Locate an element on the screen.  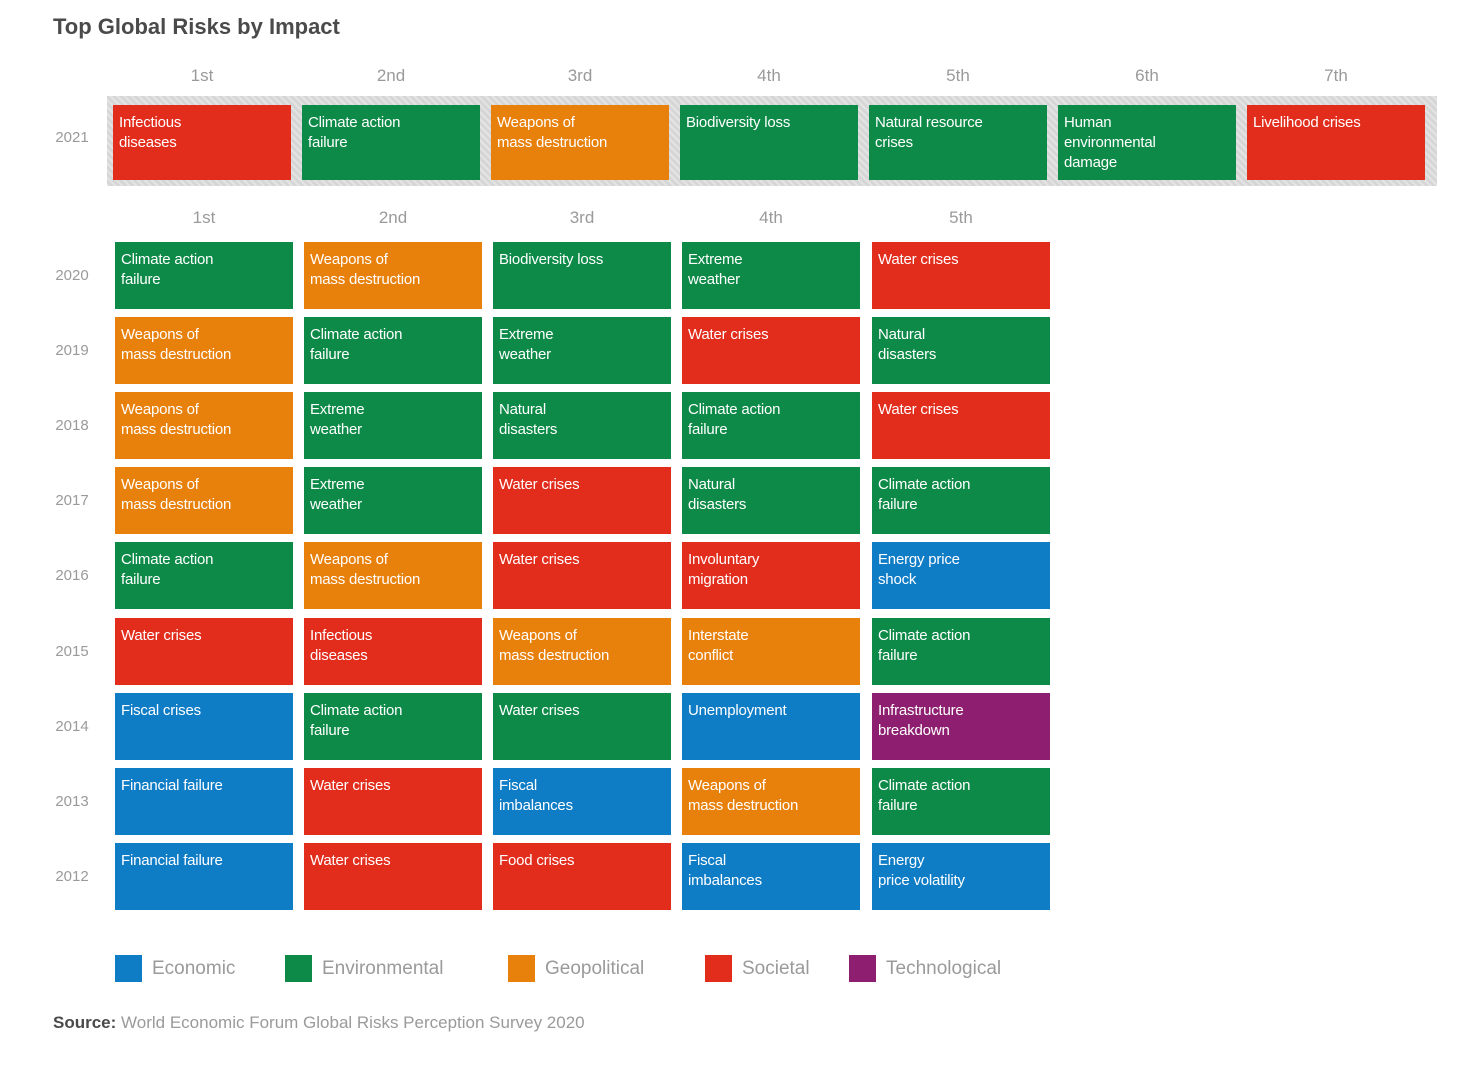
rank-label-top-4: 4th is located at coordinates (769, 75).